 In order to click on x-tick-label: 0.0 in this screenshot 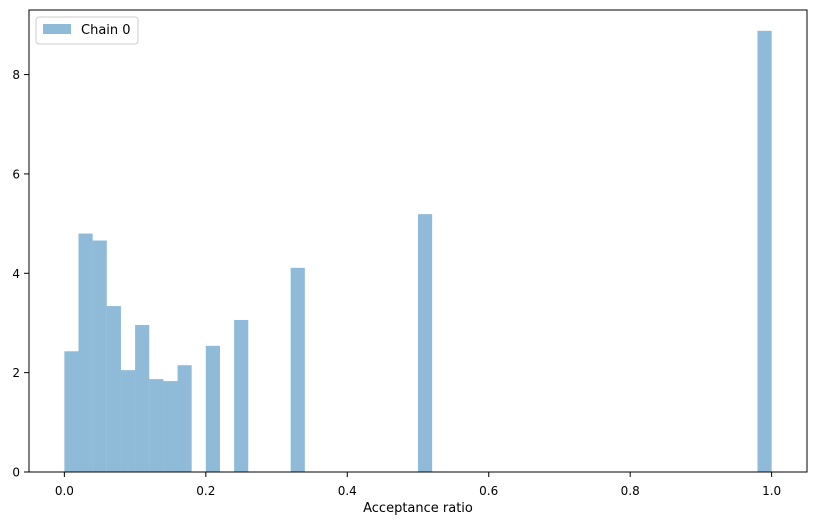, I will do `click(64, 491)`.